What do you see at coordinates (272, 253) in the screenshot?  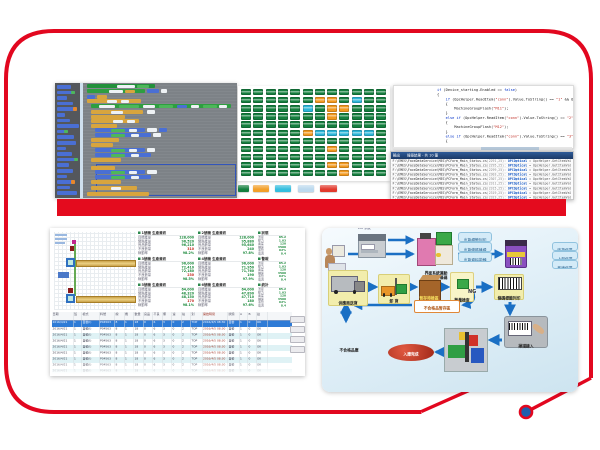 I see `side-row: 電流 8.4` at bounding box center [272, 253].